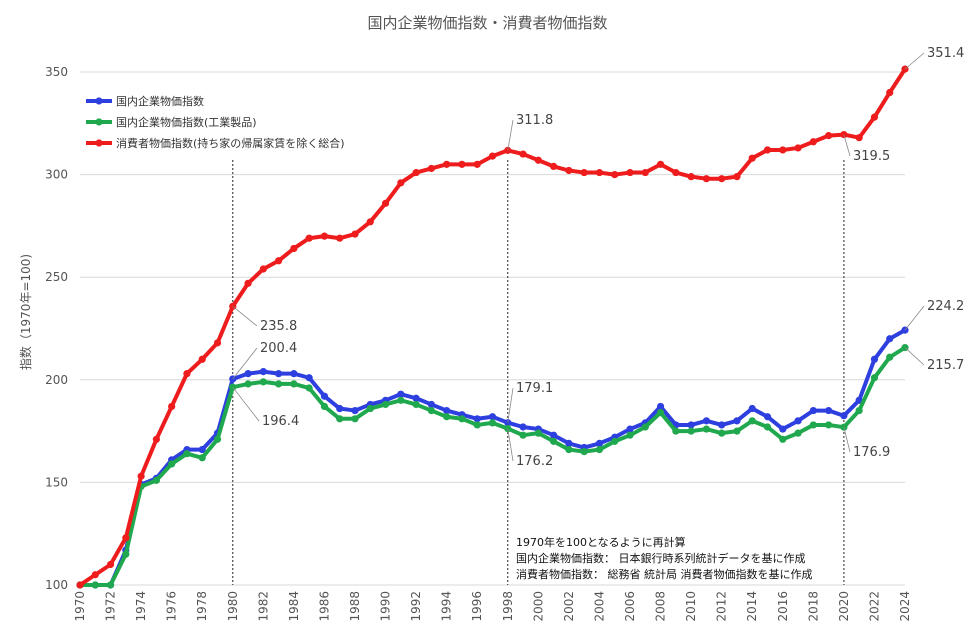 The width and height of the screenshot is (975, 636). What do you see at coordinates (431, 410) in the screenshot?
I see `point-1-1993` at bounding box center [431, 410].